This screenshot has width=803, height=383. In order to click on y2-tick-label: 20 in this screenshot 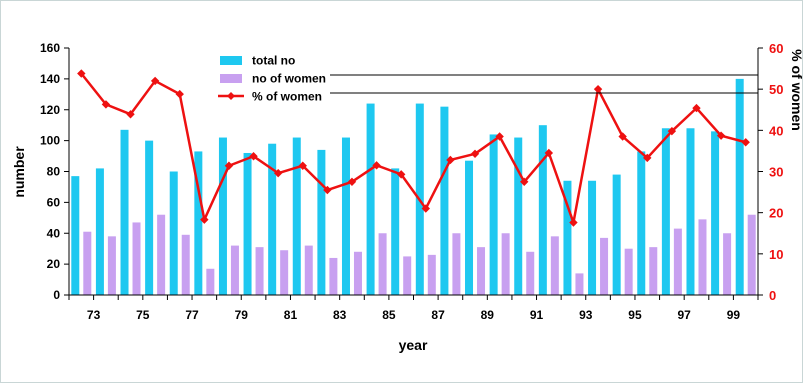, I will do `click(776, 213)`.